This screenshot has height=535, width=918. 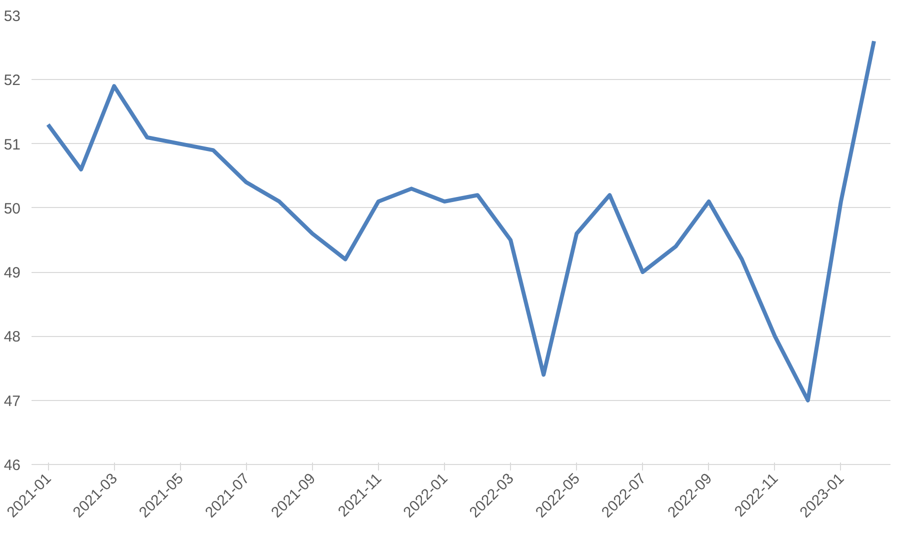 What do you see at coordinates (12, 273) in the screenshot?
I see `y-tick-label: 49` at bounding box center [12, 273].